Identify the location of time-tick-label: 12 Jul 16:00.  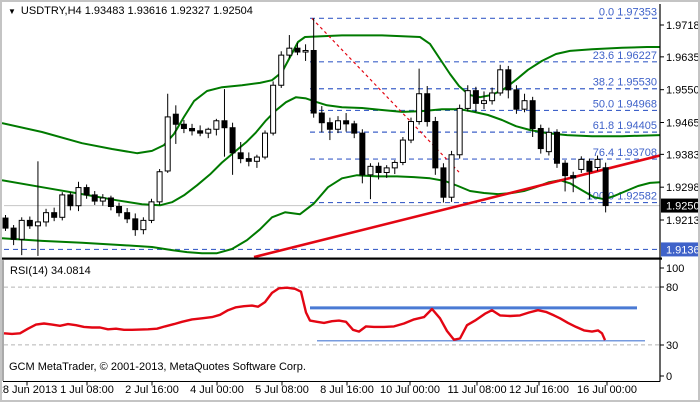
(539, 390).